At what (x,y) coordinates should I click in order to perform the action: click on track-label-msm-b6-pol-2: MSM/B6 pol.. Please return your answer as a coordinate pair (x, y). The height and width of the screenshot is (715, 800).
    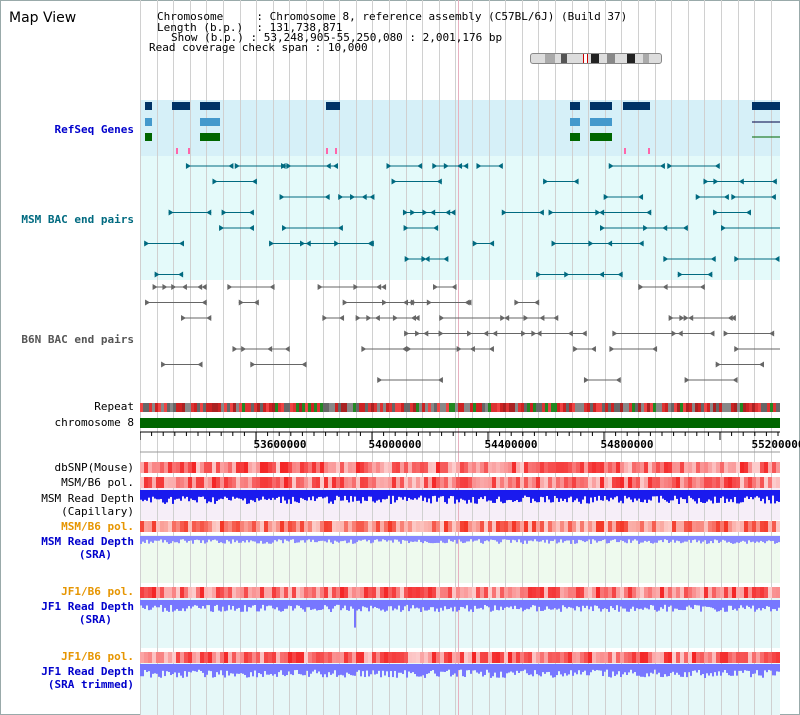
    Looking at the image, I should click on (97, 526).